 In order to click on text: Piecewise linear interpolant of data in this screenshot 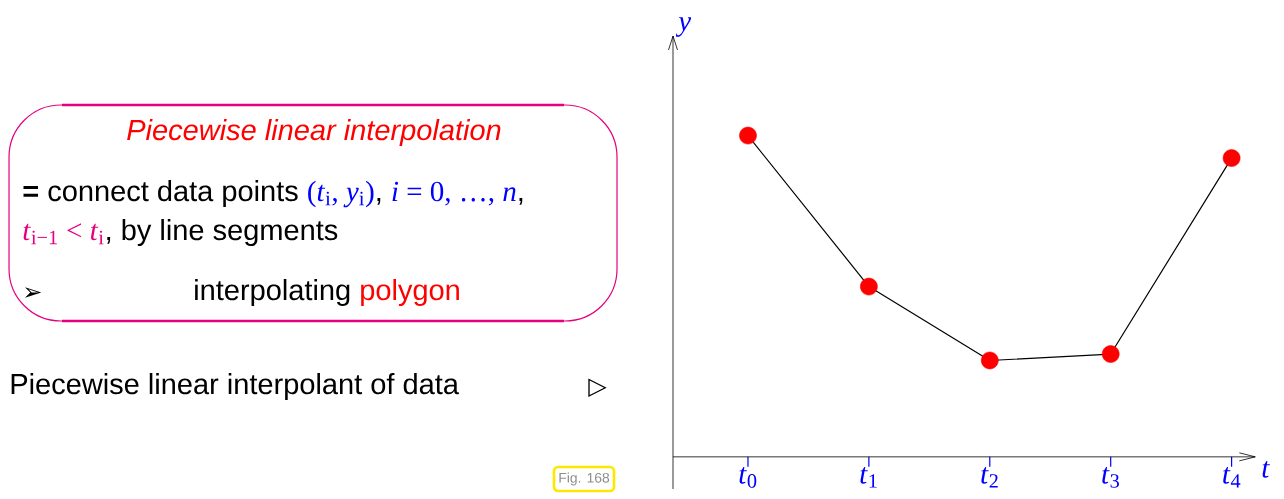, I will do `click(235, 386)`.